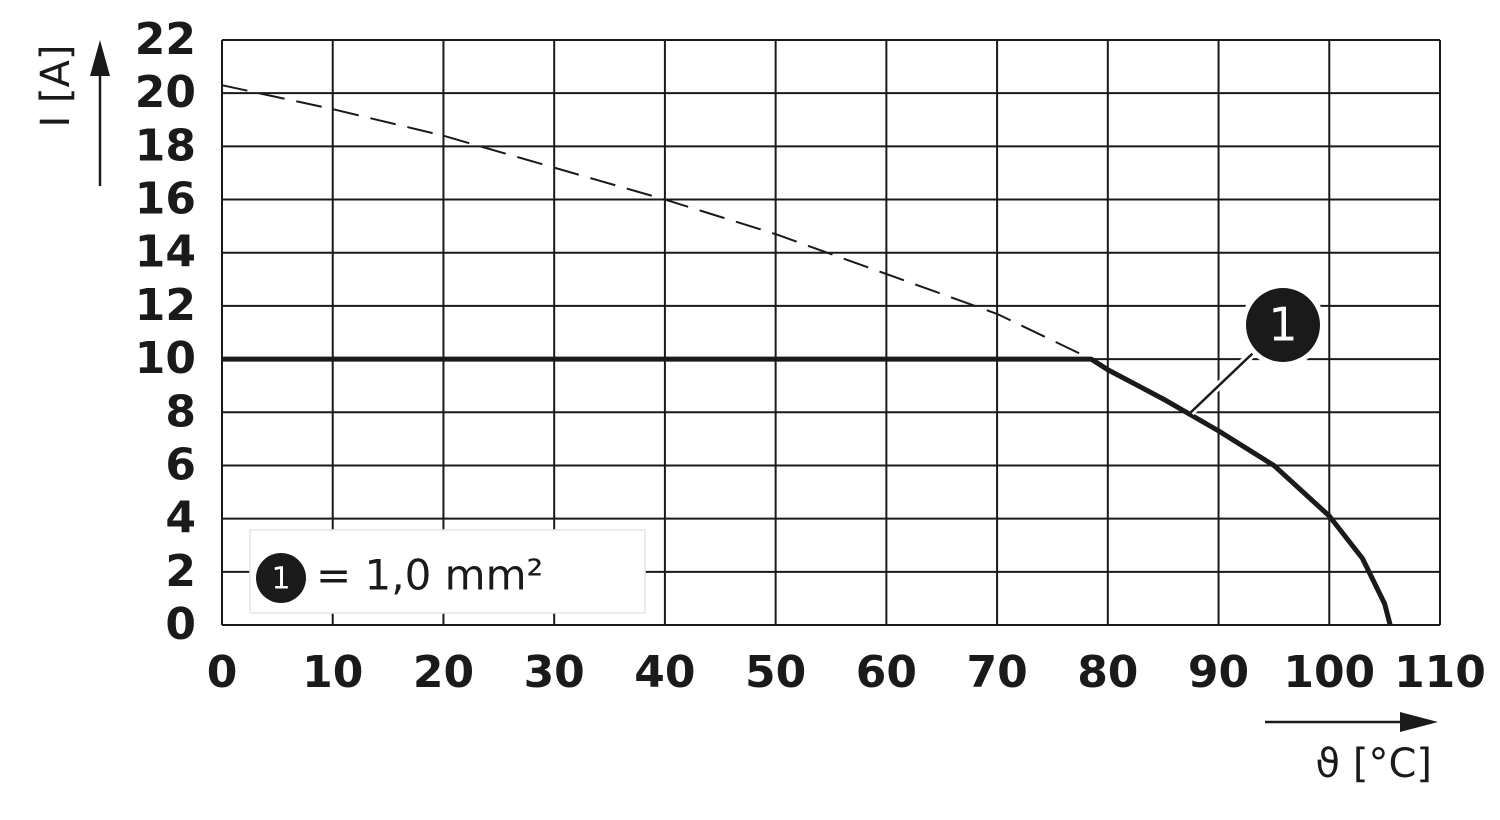 The image size is (1500, 820). What do you see at coordinates (664, 672) in the screenshot?
I see `x-tick-label: 40` at bounding box center [664, 672].